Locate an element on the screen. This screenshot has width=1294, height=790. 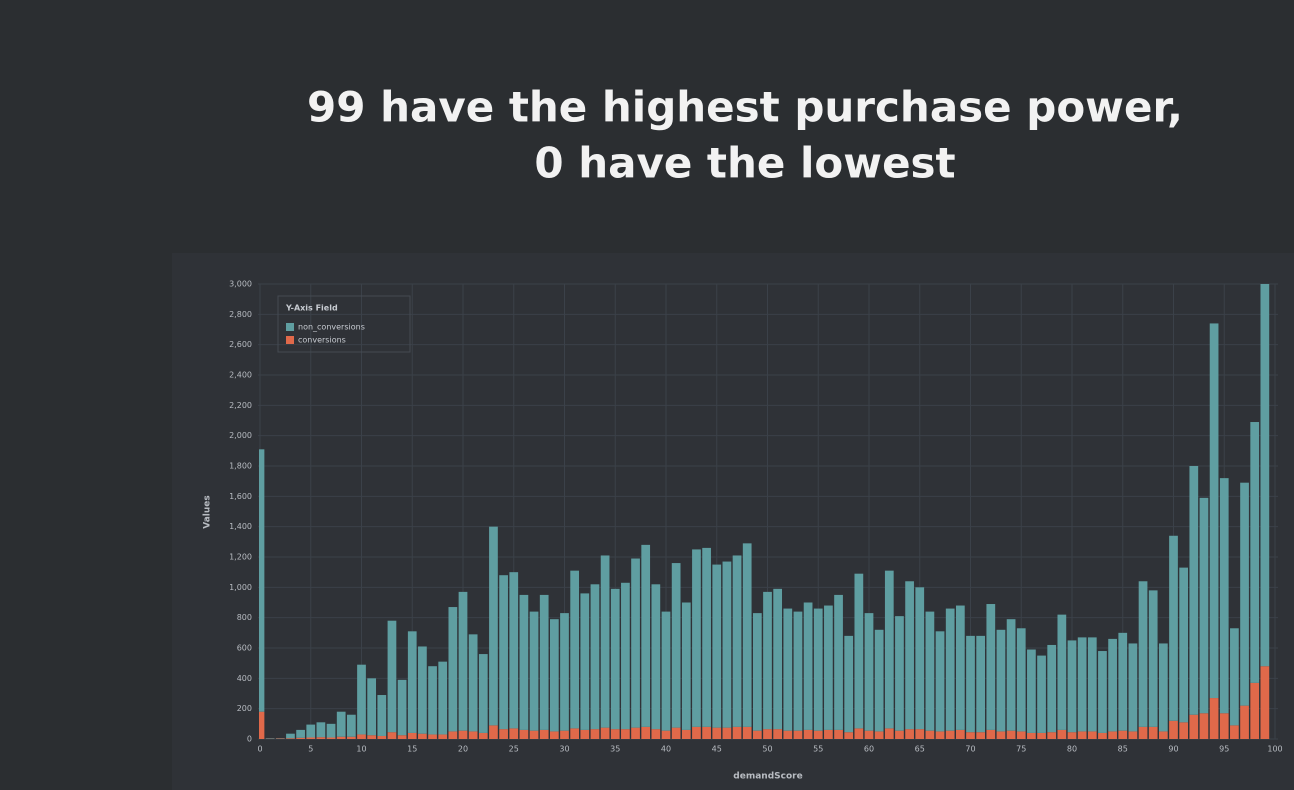
title-line: 99 have the highest purchase power, is located at coordinates (745, 107).